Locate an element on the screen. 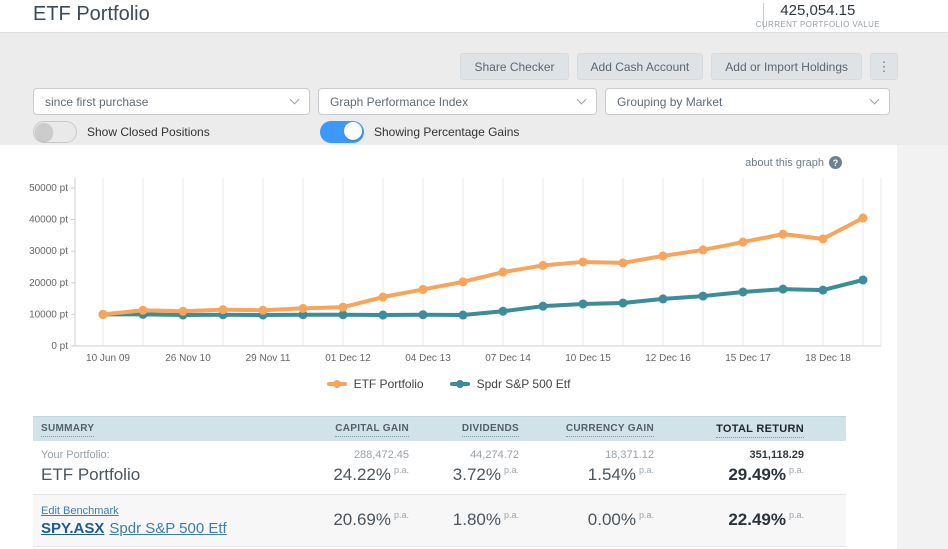 This screenshot has width=948, height=549. y-tick-label: 50000 pt is located at coordinates (48, 188).